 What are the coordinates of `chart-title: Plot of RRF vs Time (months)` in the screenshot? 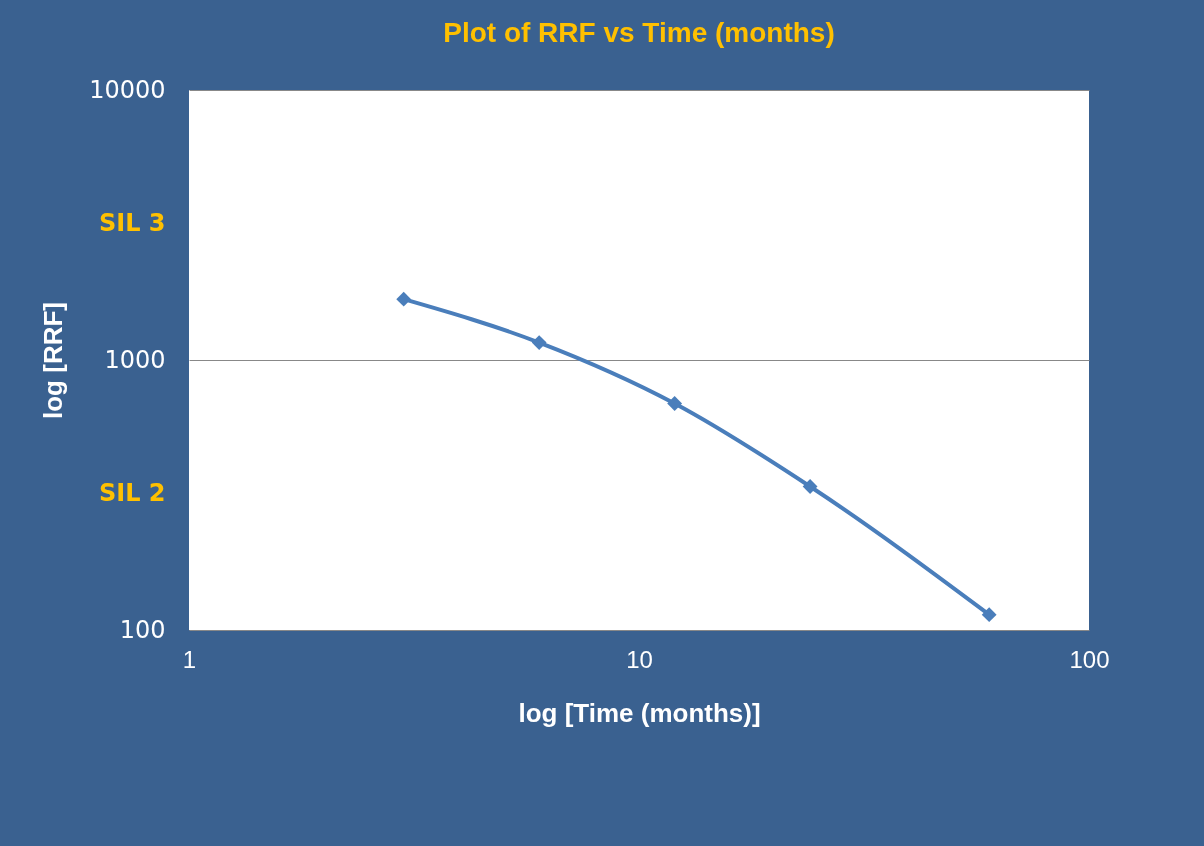 It's located at (639, 32).